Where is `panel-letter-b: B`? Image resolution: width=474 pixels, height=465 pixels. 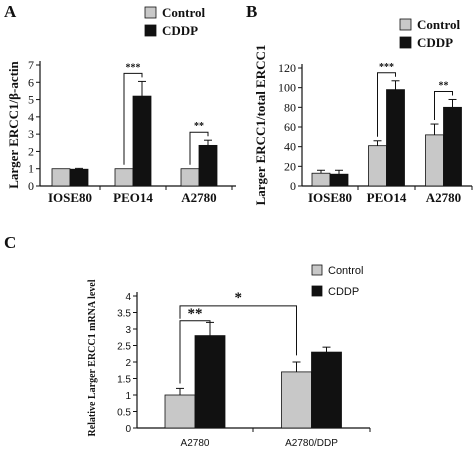
panel-letter-b: B is located at coordinates (251, 11).